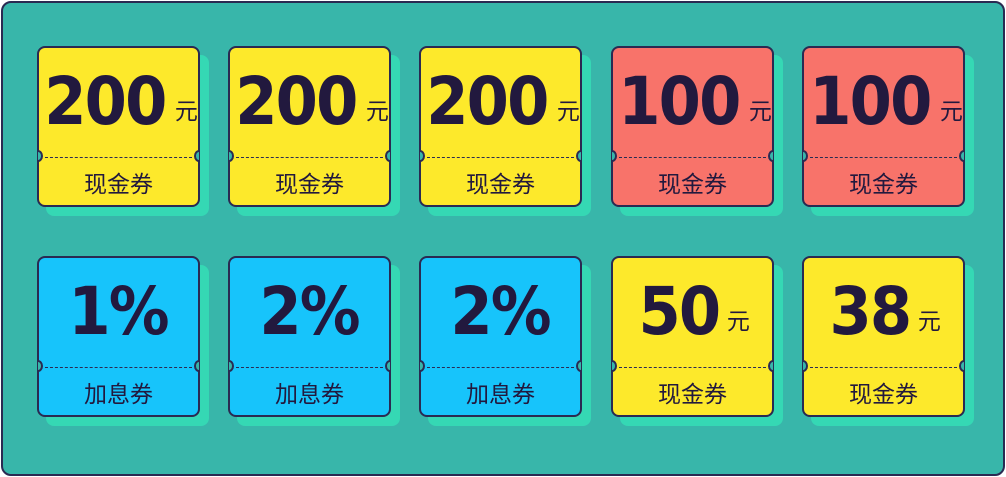  I want to click on coupon-amount: 50, so click(680, 311).